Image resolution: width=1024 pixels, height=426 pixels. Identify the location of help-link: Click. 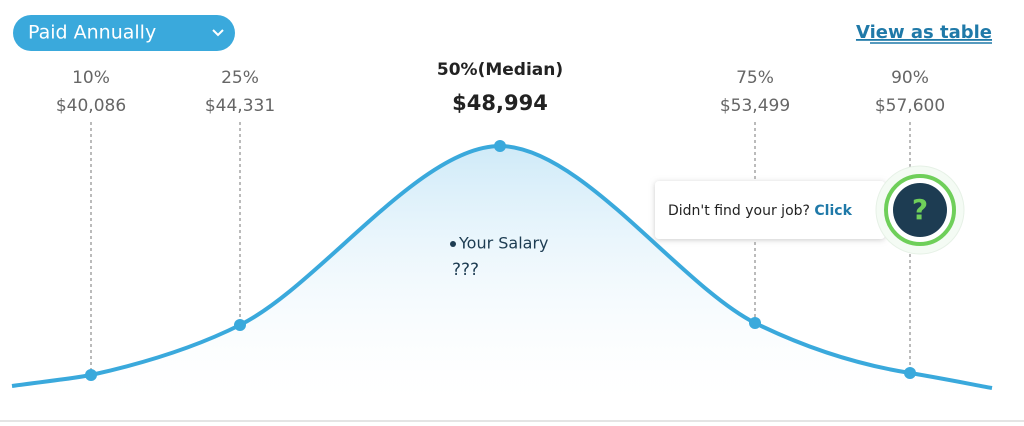
(833, 211).